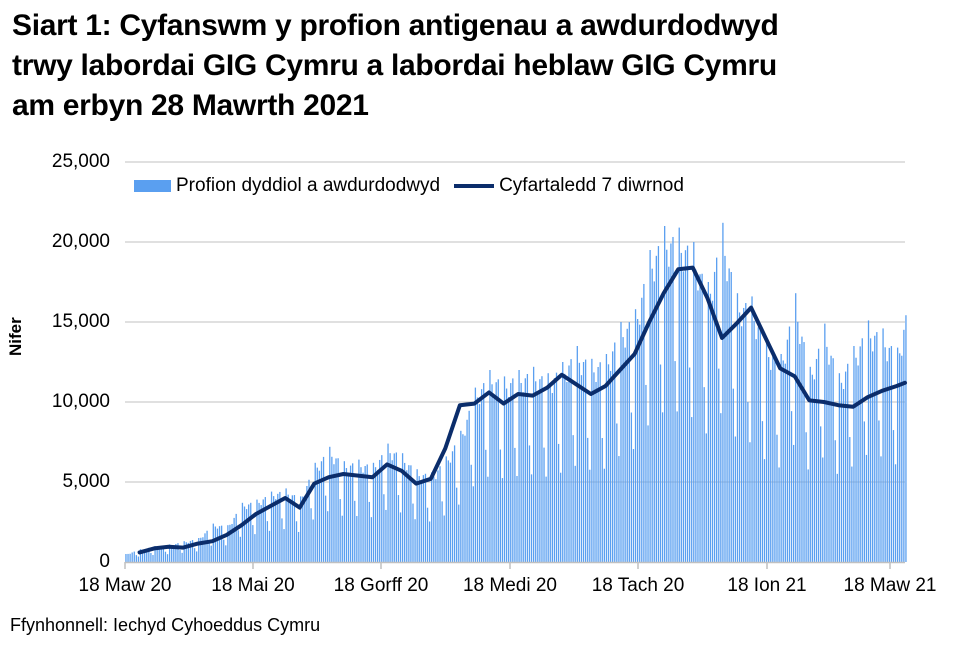 This screenshot has width=956, height=650. What do you see at coordinates (890, 585) in the screenshot?
I see `x-tick-mar-21: 18 Maw 21` at bounding box center [890, 585].